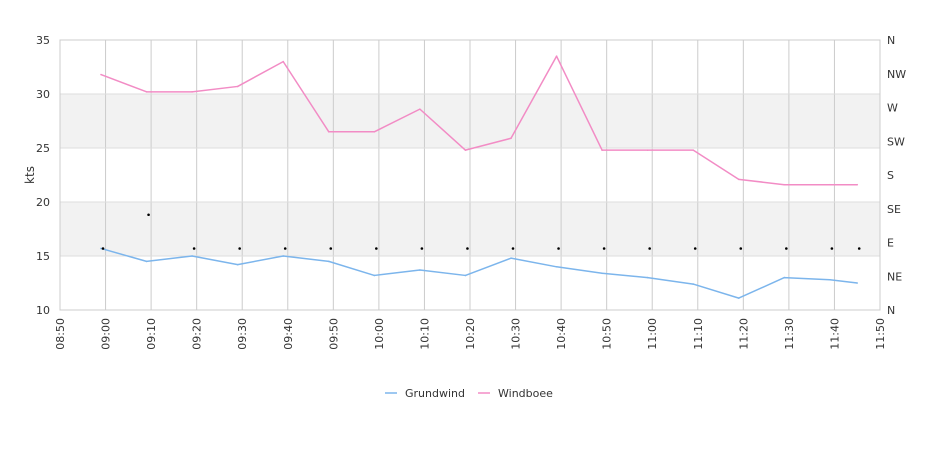  Describe the element at coordinates (151, 334) in the screenshot. I see `x-tick-label: 09:10` at that location.